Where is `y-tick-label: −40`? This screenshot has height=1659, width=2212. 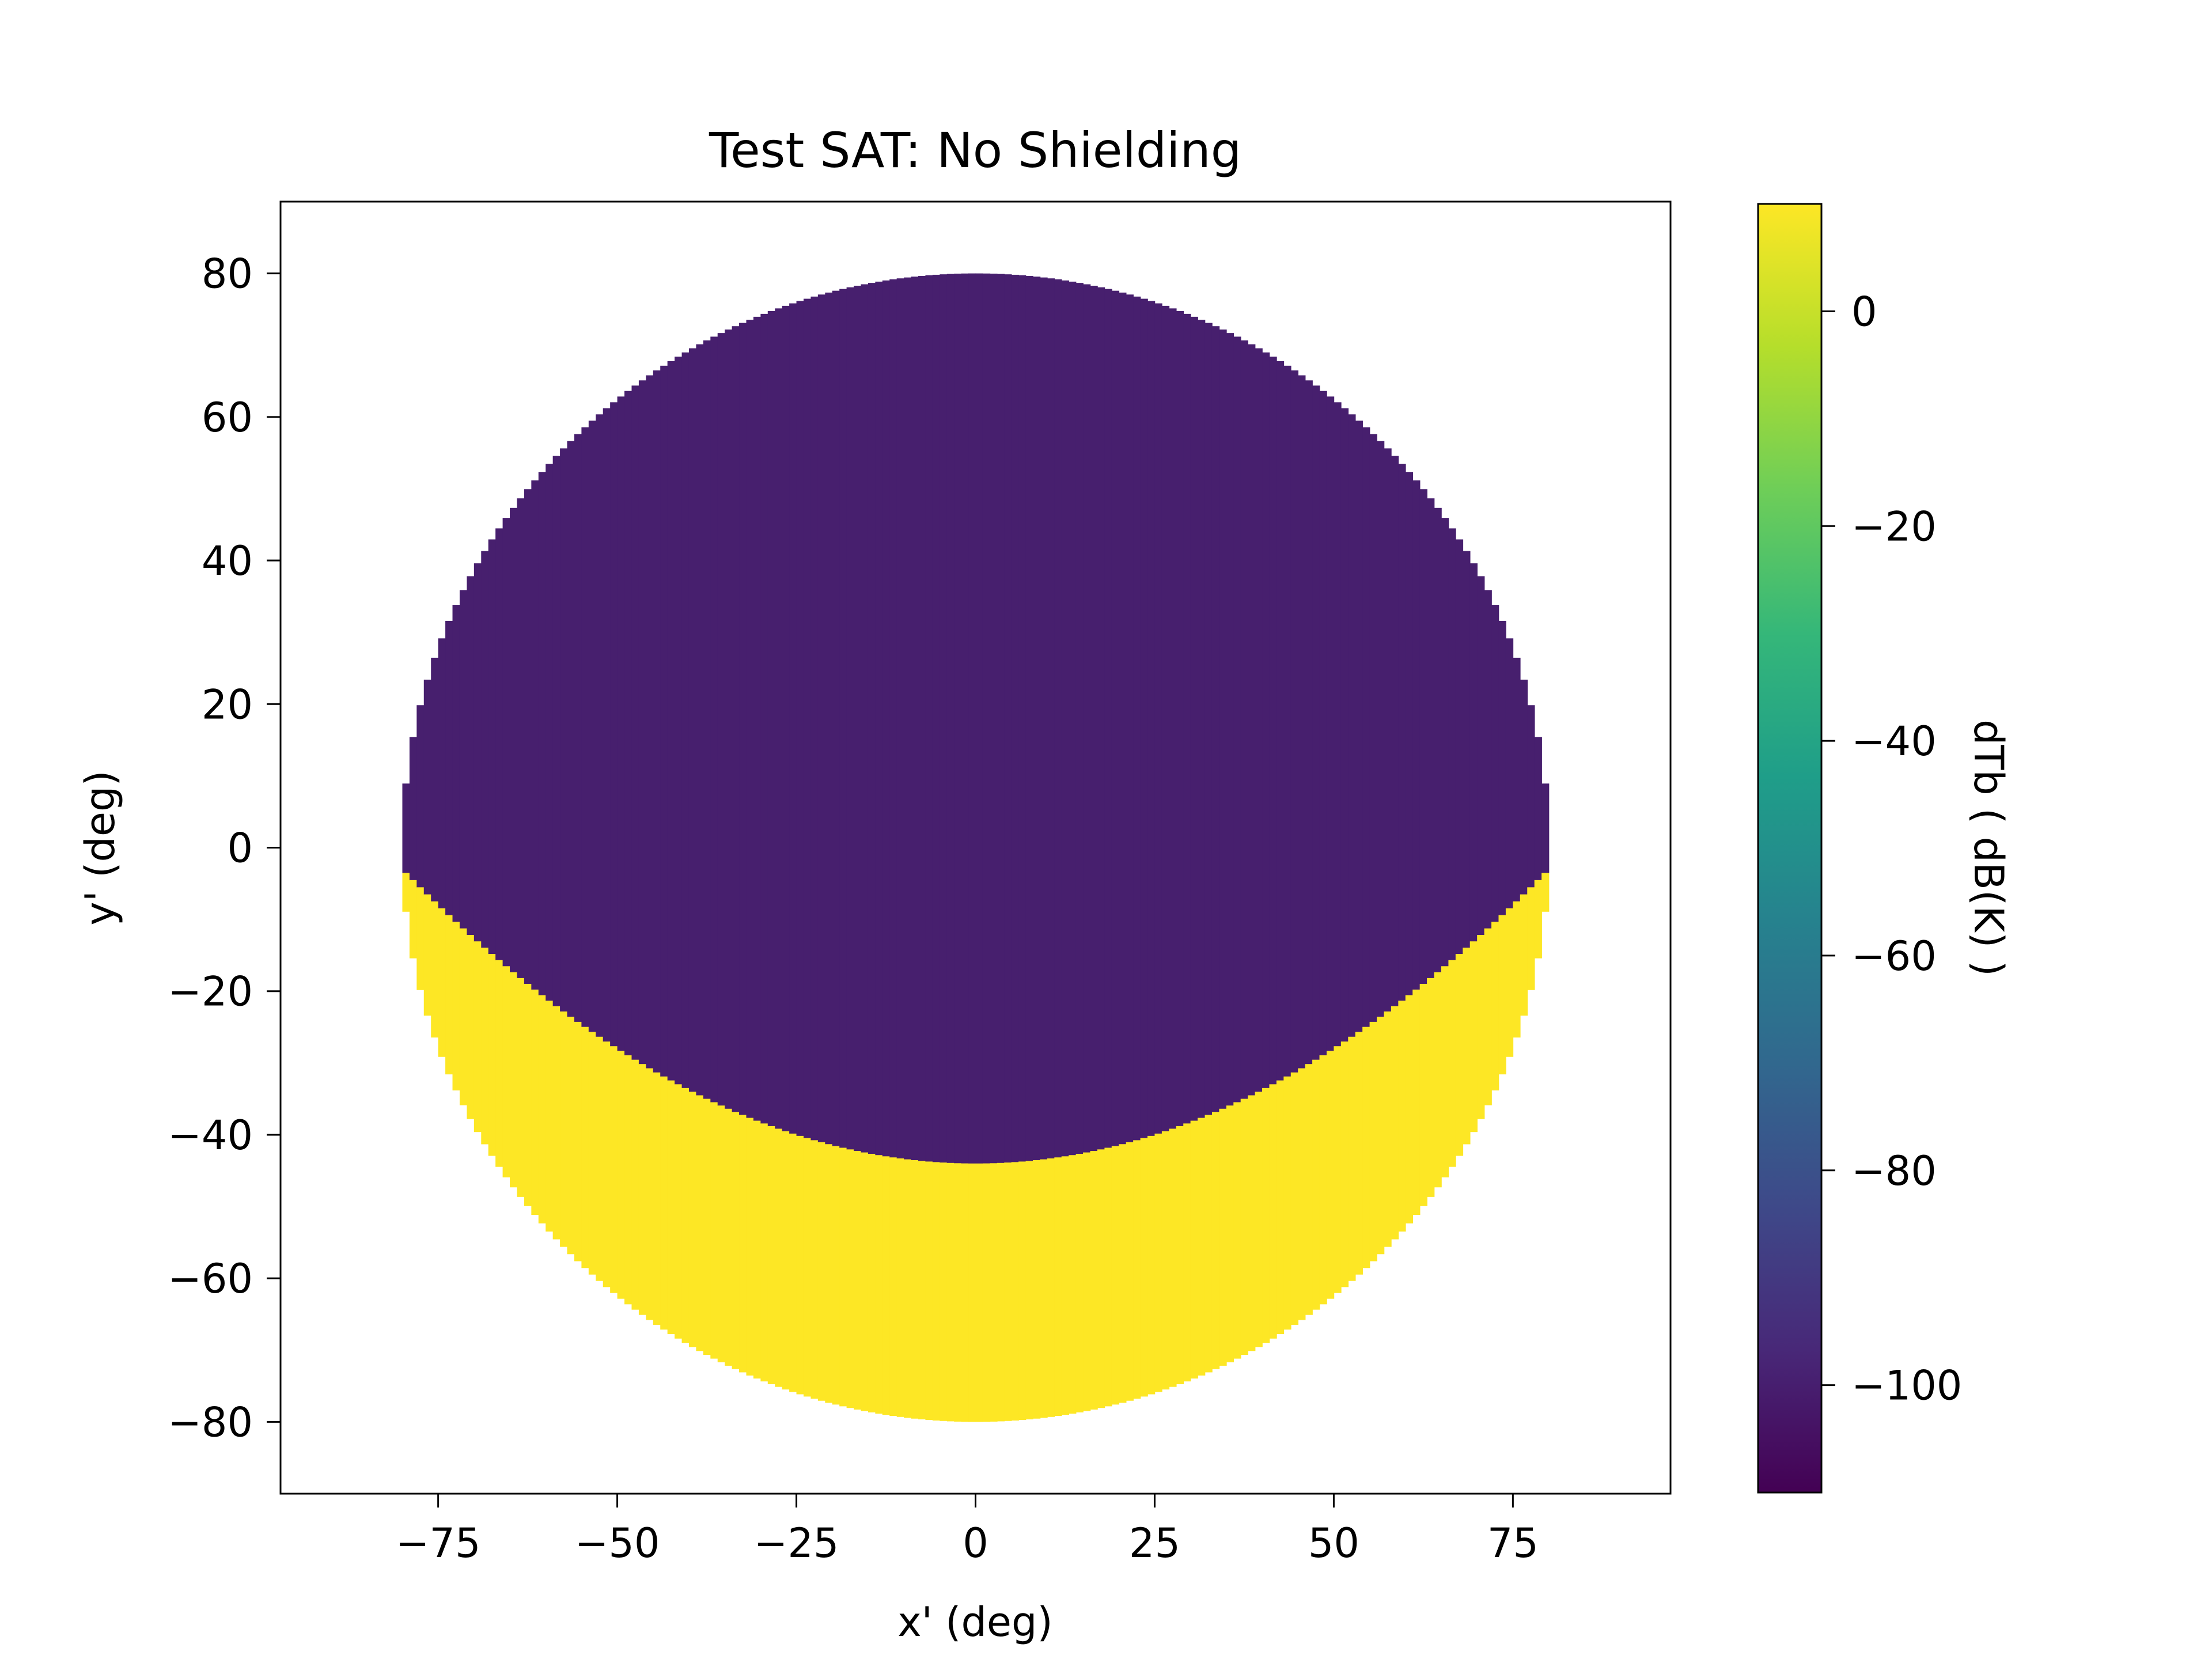 y-tick-label: −40 is located at coordinates (210, 1135).